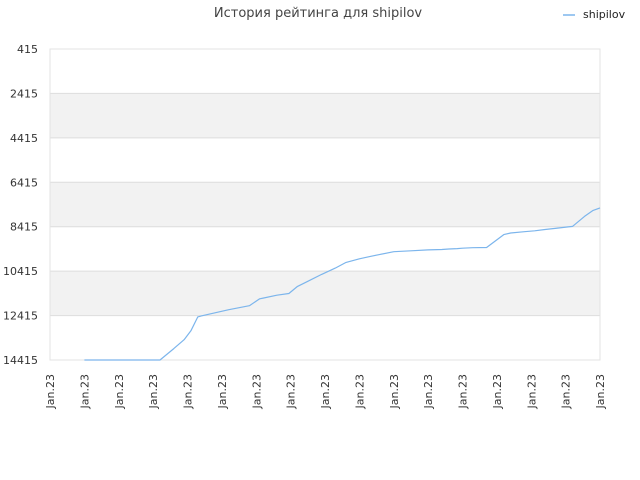  Describe the element at coordinates (24, 182) in the screenshot. I see `y-tick-label: 6415` at that location.